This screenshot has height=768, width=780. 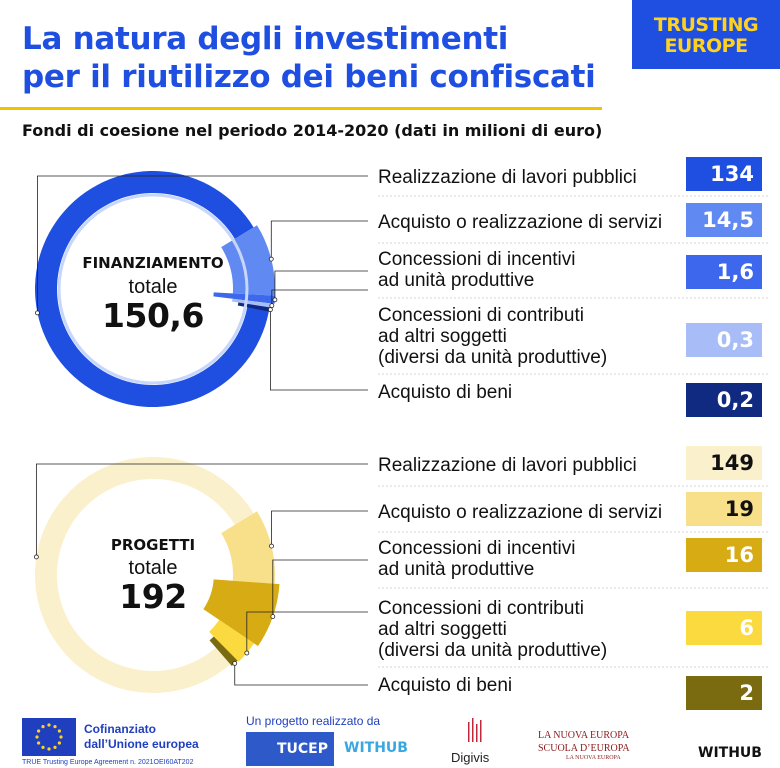 What do you see at coordinates (706, 46) in the screenshot?
I see `logo-line-2: EUROPE` at bounding box center [706, 46].